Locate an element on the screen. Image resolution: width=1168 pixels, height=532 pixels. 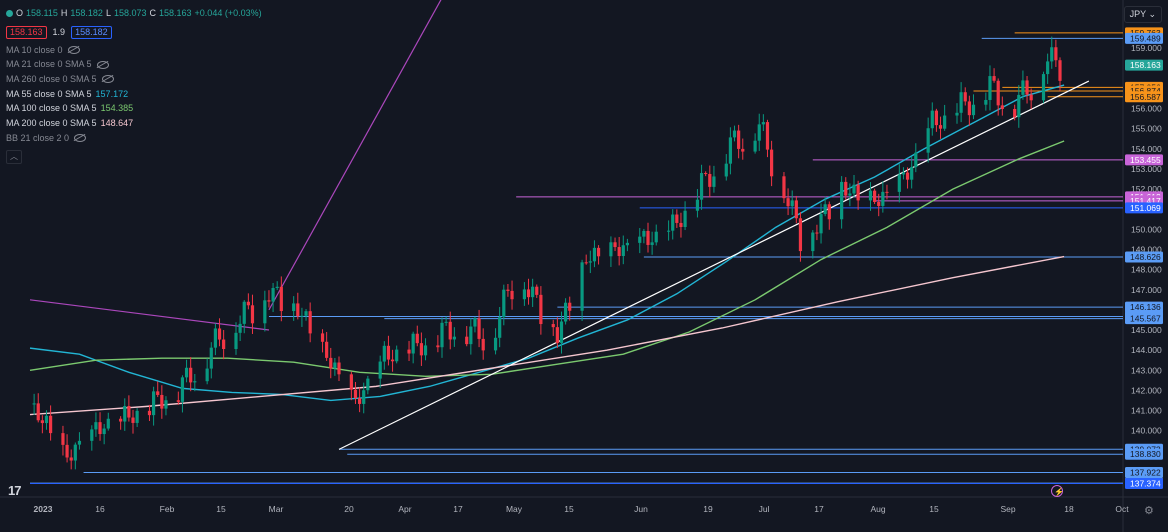
y-tick-label: 142.000 is located at coordinates (1146, 390).